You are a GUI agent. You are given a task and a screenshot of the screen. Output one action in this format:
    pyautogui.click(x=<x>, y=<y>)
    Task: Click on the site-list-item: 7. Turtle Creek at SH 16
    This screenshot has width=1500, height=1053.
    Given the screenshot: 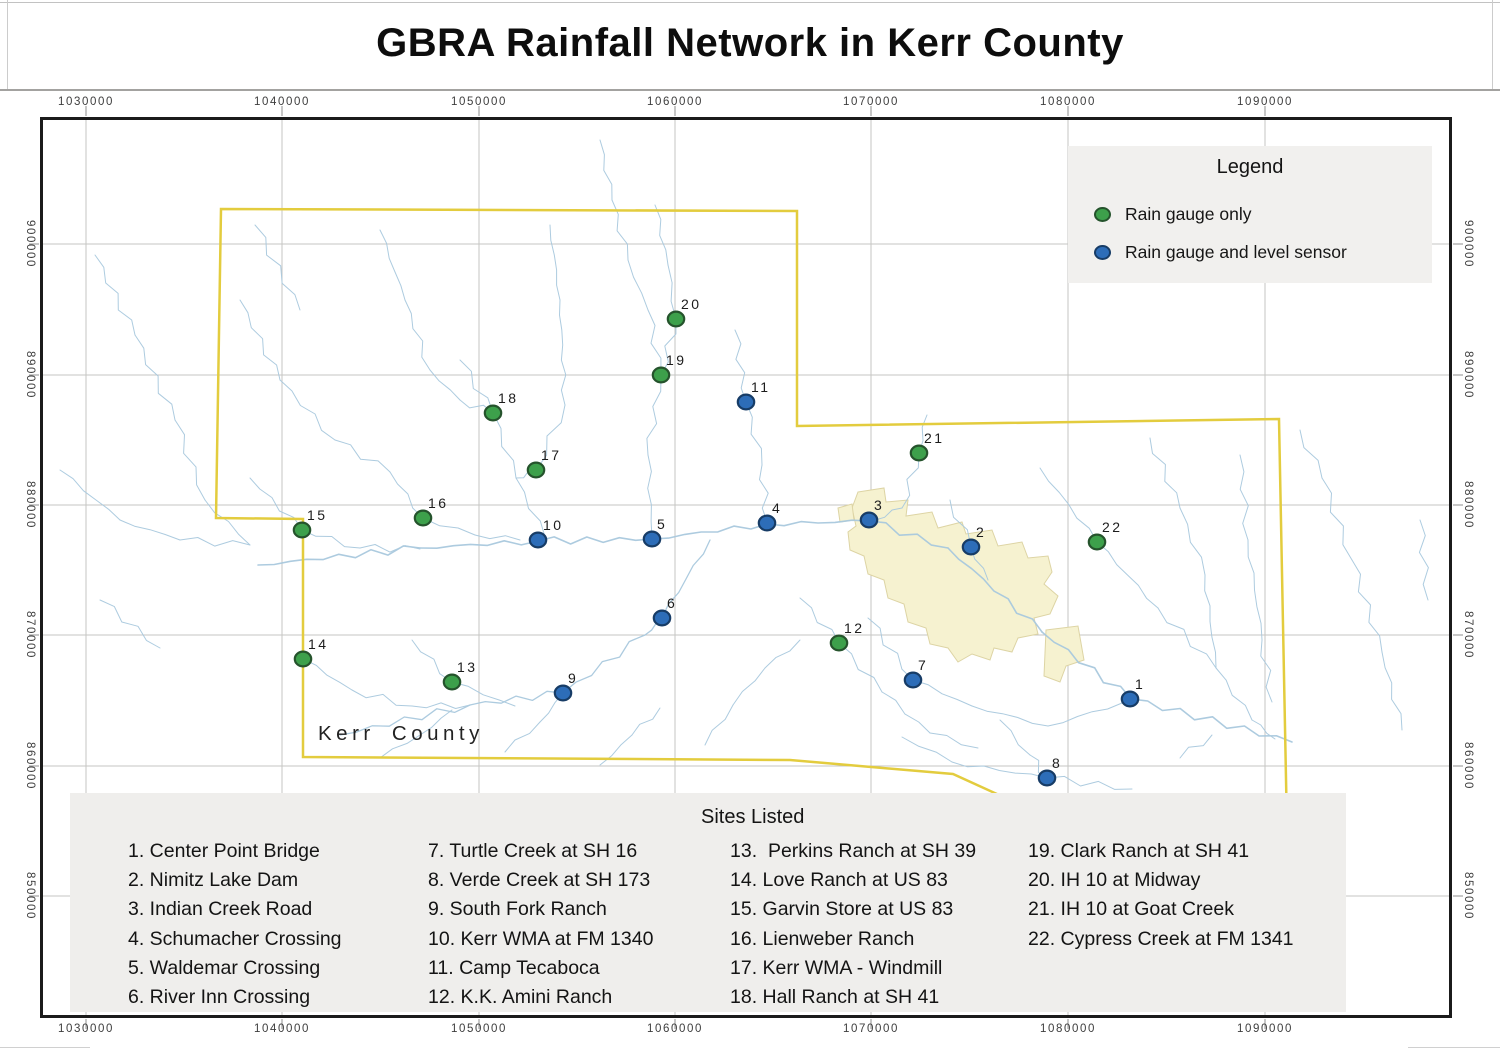 What is the action you would take?
    pyautogui.click(x=533, y=851)
    